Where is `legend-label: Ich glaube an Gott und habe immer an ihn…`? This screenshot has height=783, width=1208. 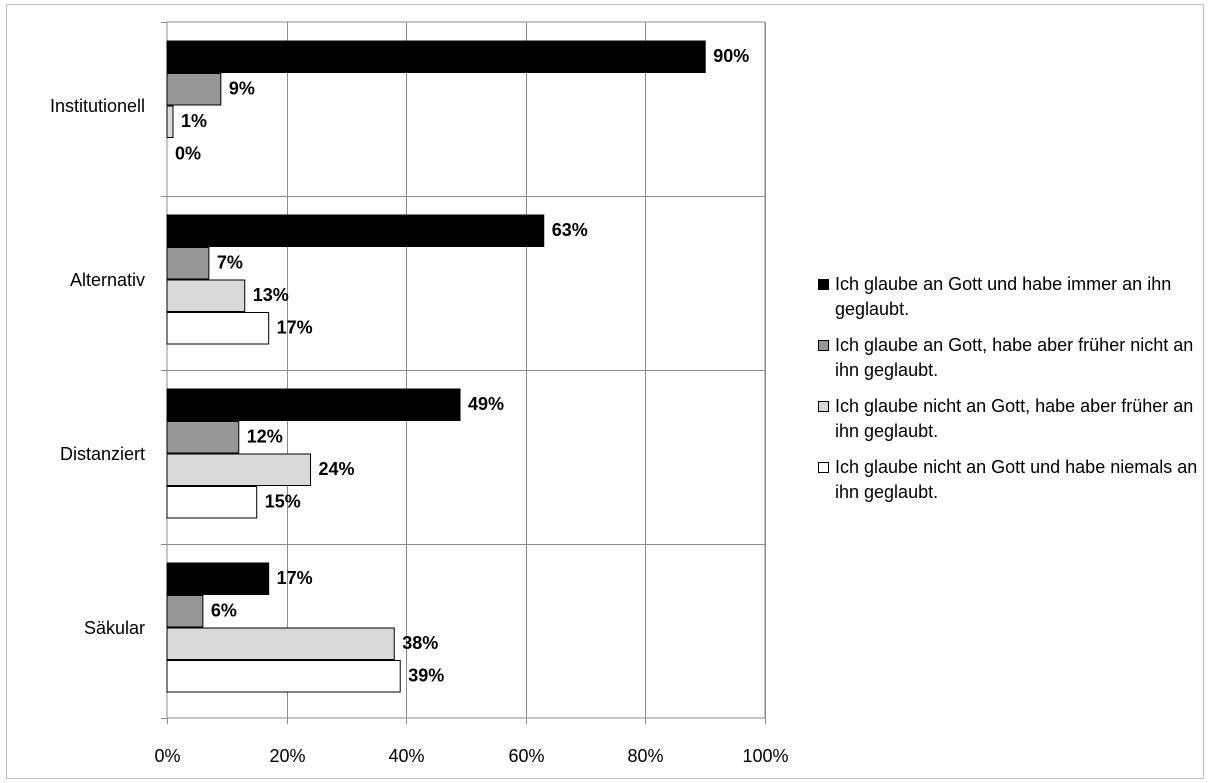
legend-label: Ich glaube an Gott und habe immer an ihn… is located at coordinates (1003, 296).